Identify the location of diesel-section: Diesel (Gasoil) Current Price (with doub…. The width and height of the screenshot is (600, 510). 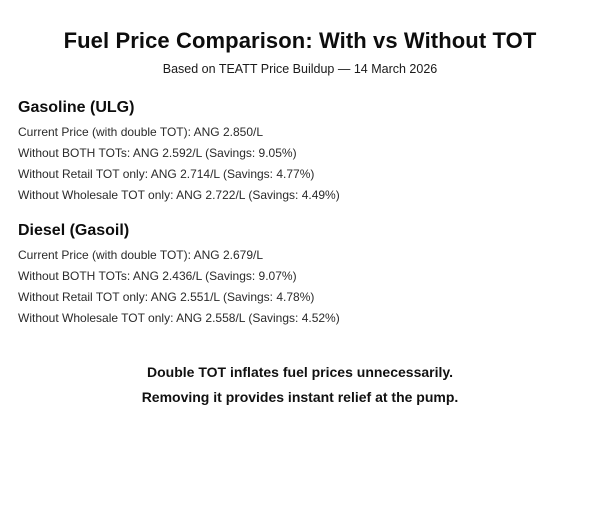
(179, 275).